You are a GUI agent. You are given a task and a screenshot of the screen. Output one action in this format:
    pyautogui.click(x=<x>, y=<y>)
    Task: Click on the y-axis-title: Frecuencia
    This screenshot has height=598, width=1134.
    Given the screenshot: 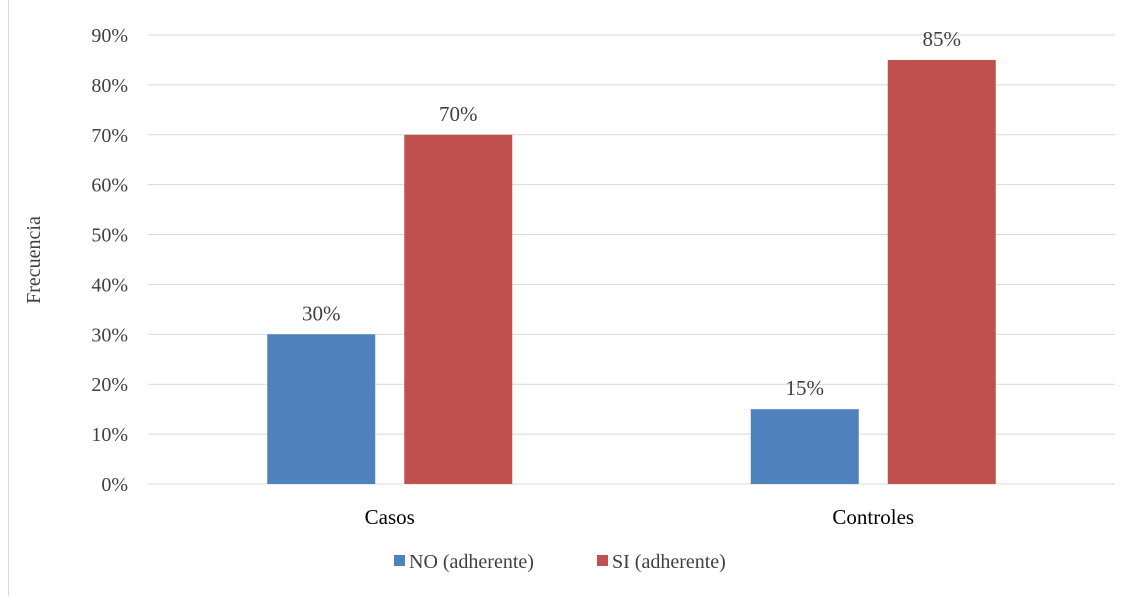 What is the action you would take?
    pyautogui.click(x=34, y=260)
    